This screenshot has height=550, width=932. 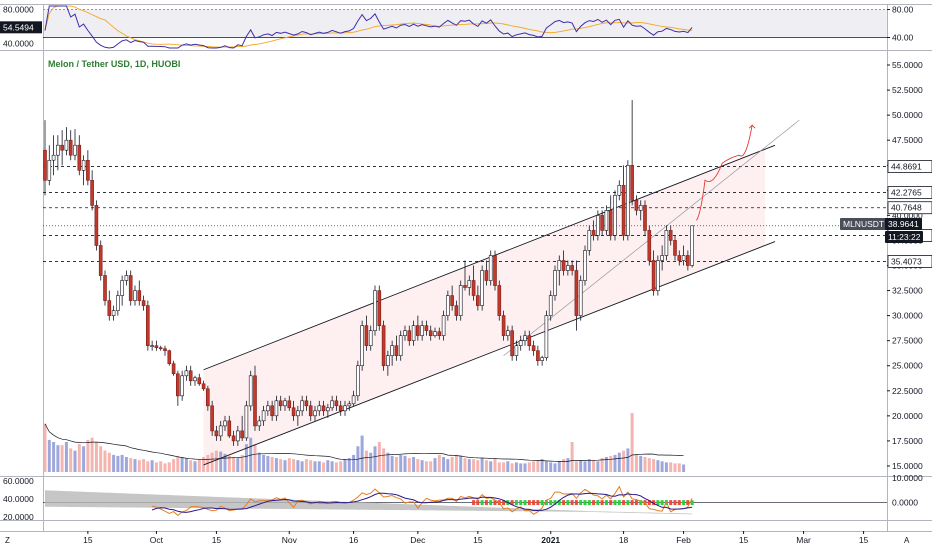 What do you see at coordinates (907, 540) in the screenshot?
I see `autoscale-button: A` at bounding box center [907, 540].